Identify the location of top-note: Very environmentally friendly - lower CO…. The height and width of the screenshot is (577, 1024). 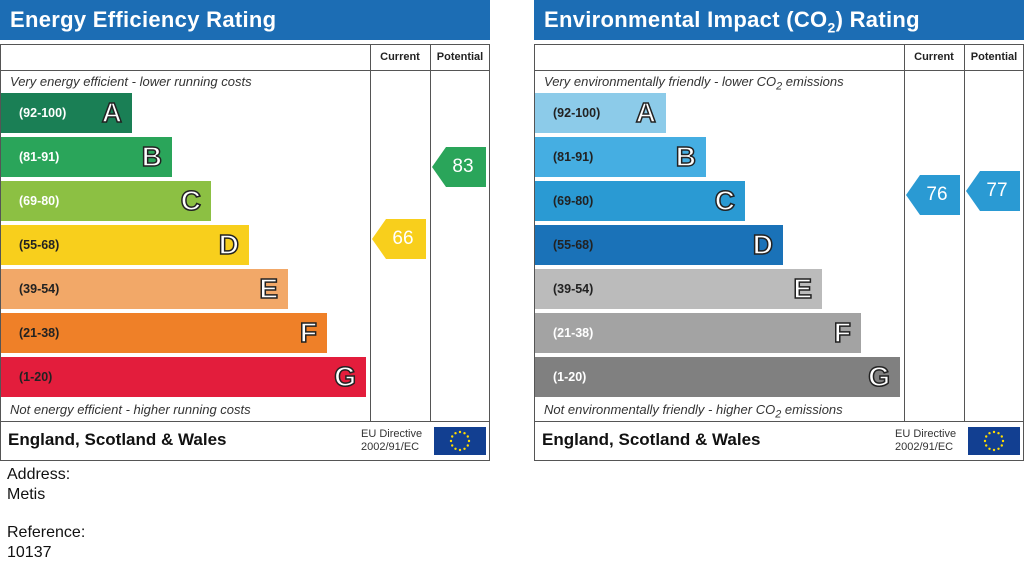
(694, 83).